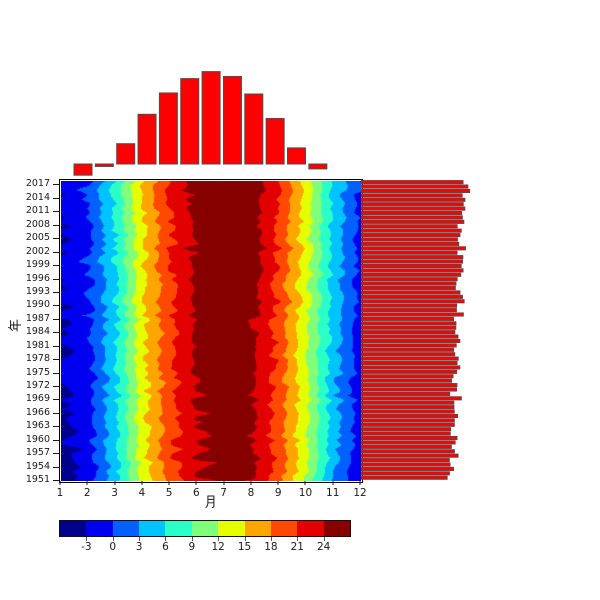 This screenshot has height=600, width=600. What do you see at coordinates (37, 197) in the screenshot?
I see `y-tick-label: 2014` at bounding box center [37, 197].